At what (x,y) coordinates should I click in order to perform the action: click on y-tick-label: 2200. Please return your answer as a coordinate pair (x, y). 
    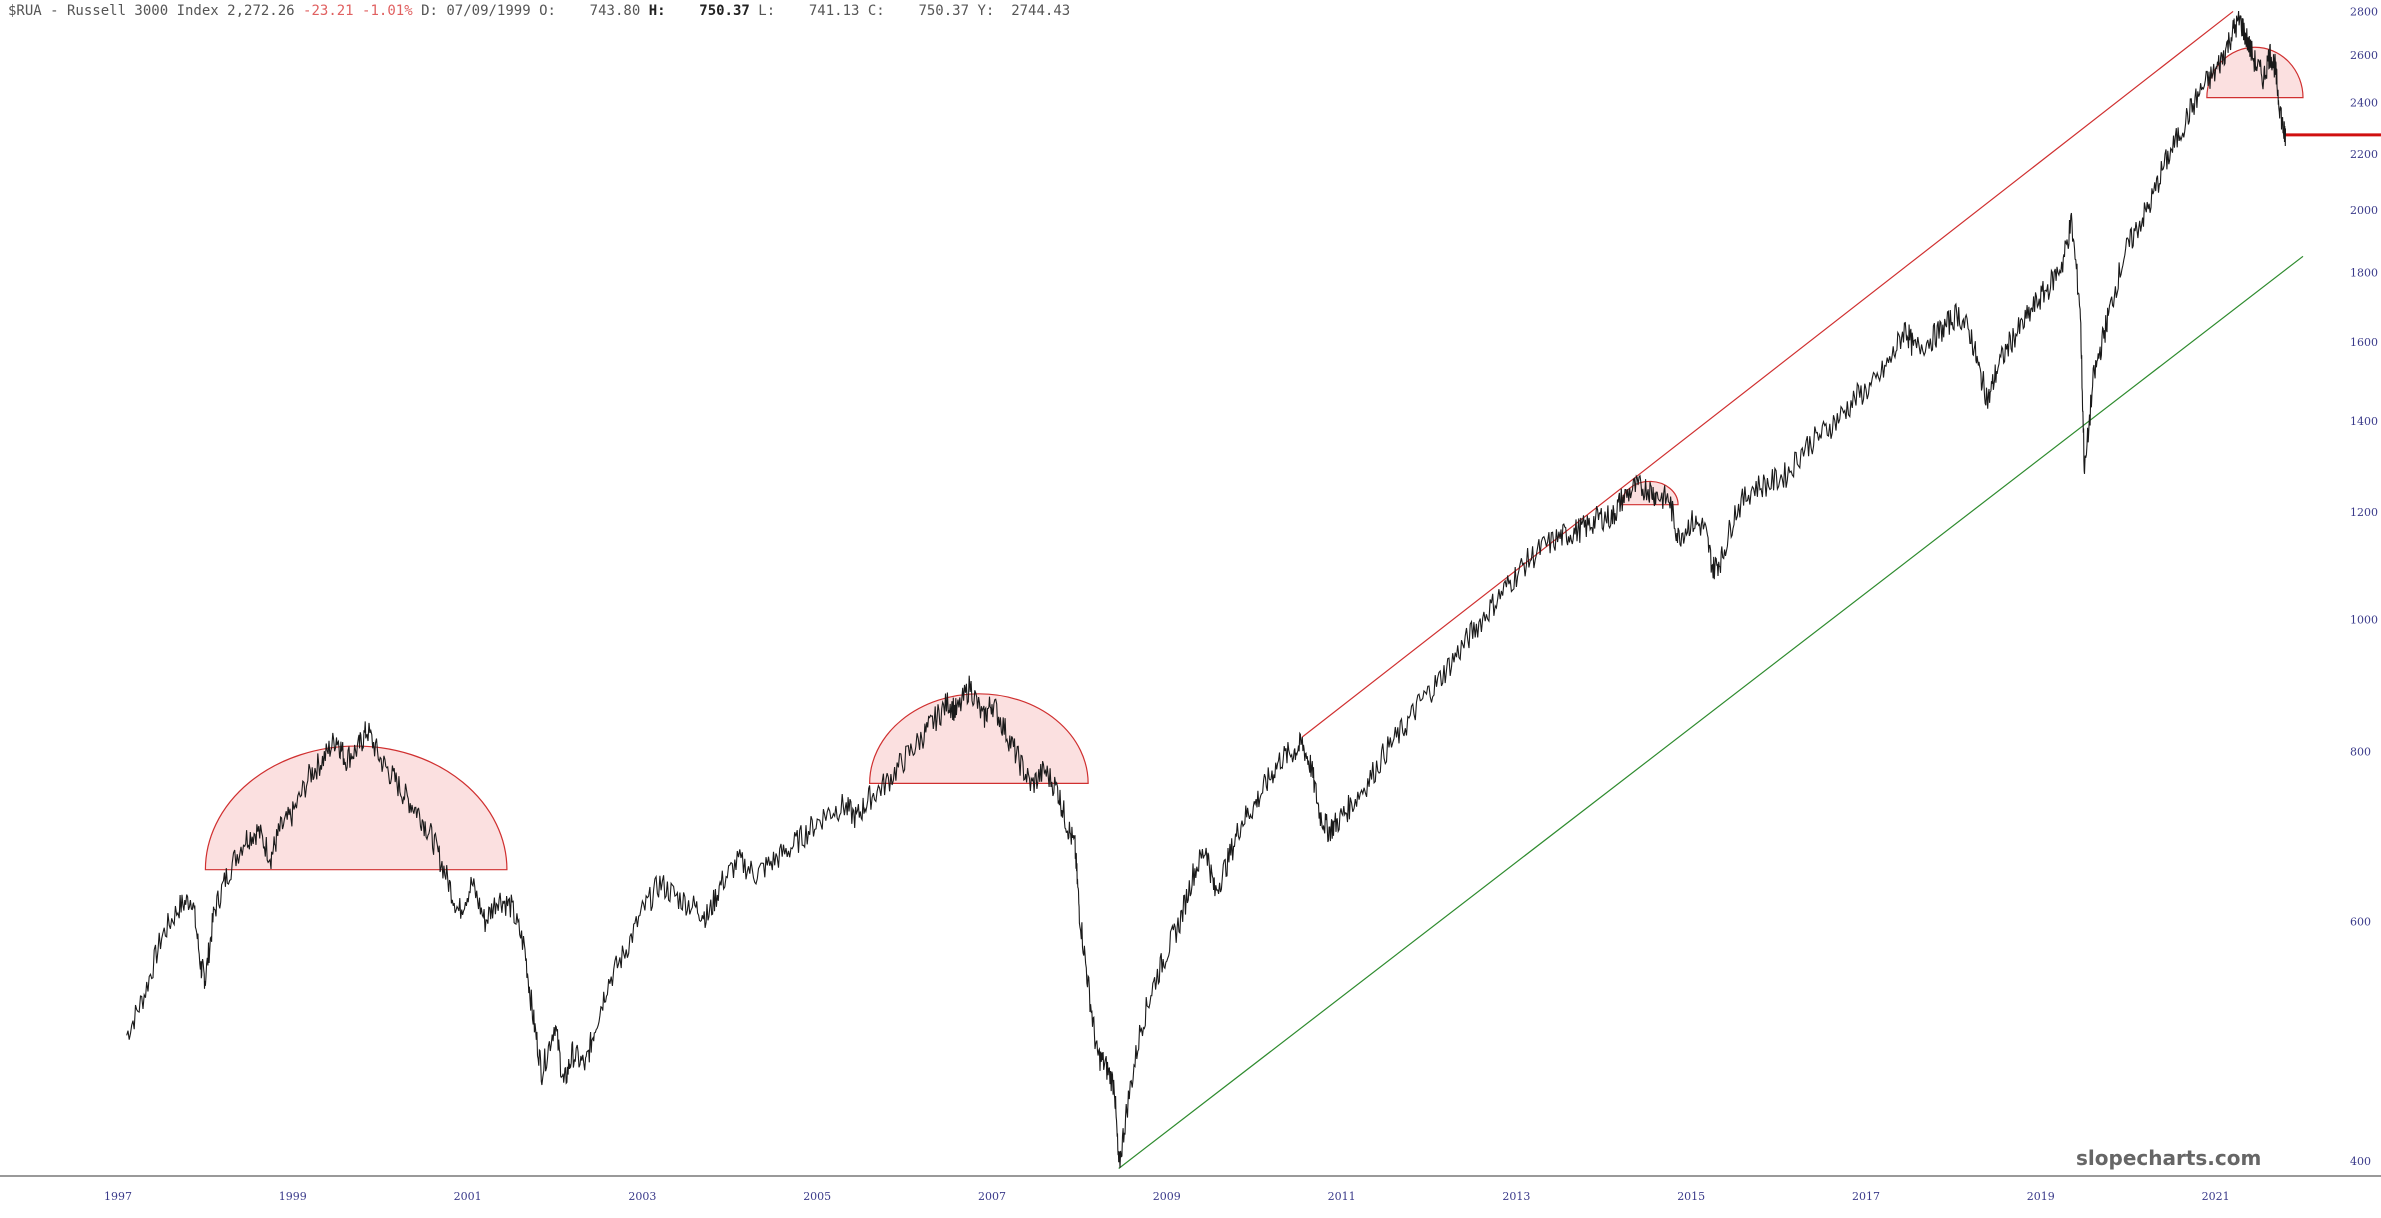
    Looking at the image, I should click on (2364, 154).